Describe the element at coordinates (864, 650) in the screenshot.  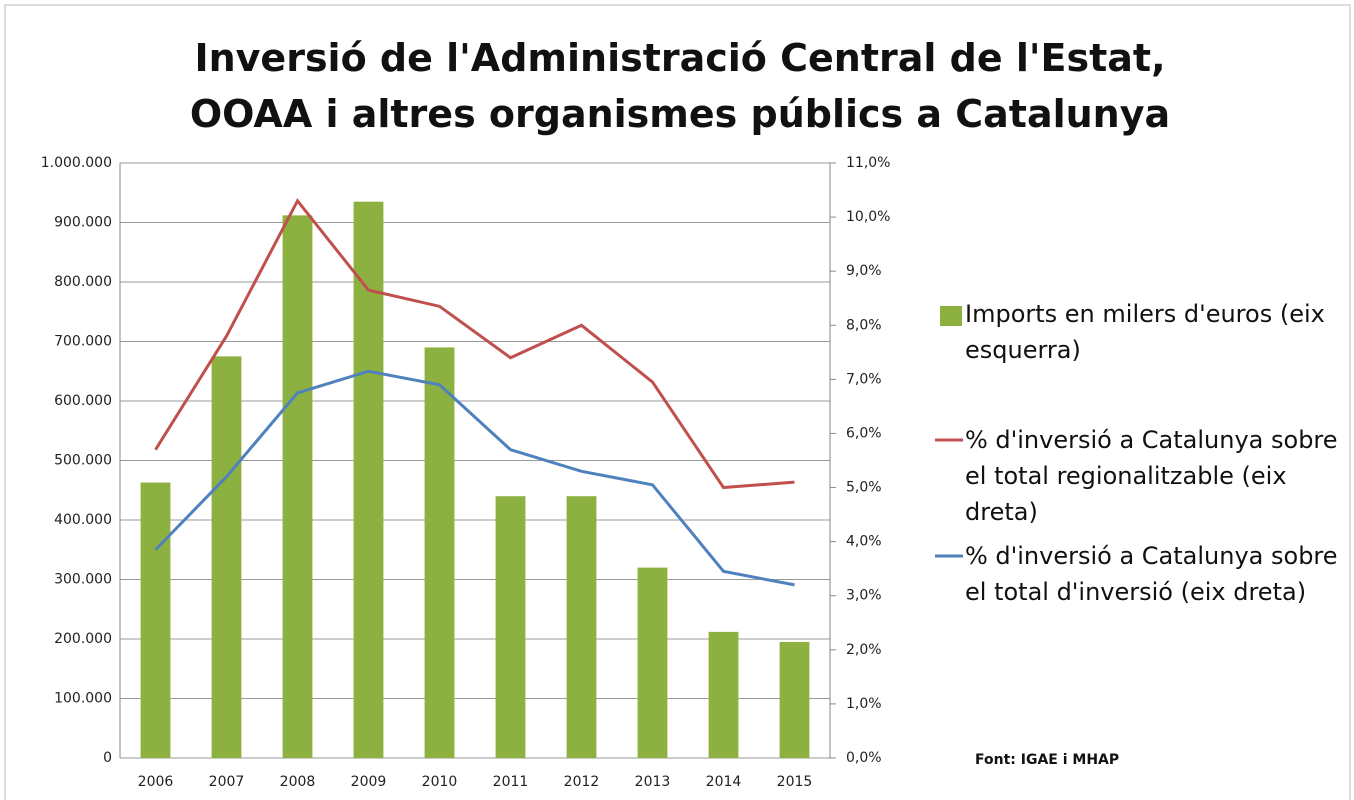
I see `y2-tick-label: 2,0%` at that location.